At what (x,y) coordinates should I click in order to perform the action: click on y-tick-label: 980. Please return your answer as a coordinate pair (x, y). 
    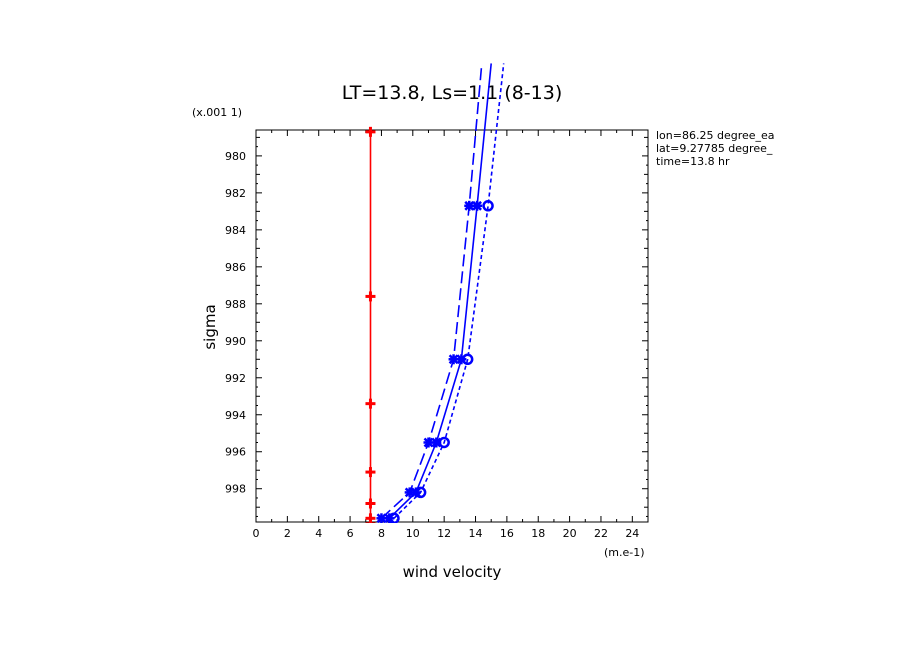
    Looking at the image, I should click on (235, 156).